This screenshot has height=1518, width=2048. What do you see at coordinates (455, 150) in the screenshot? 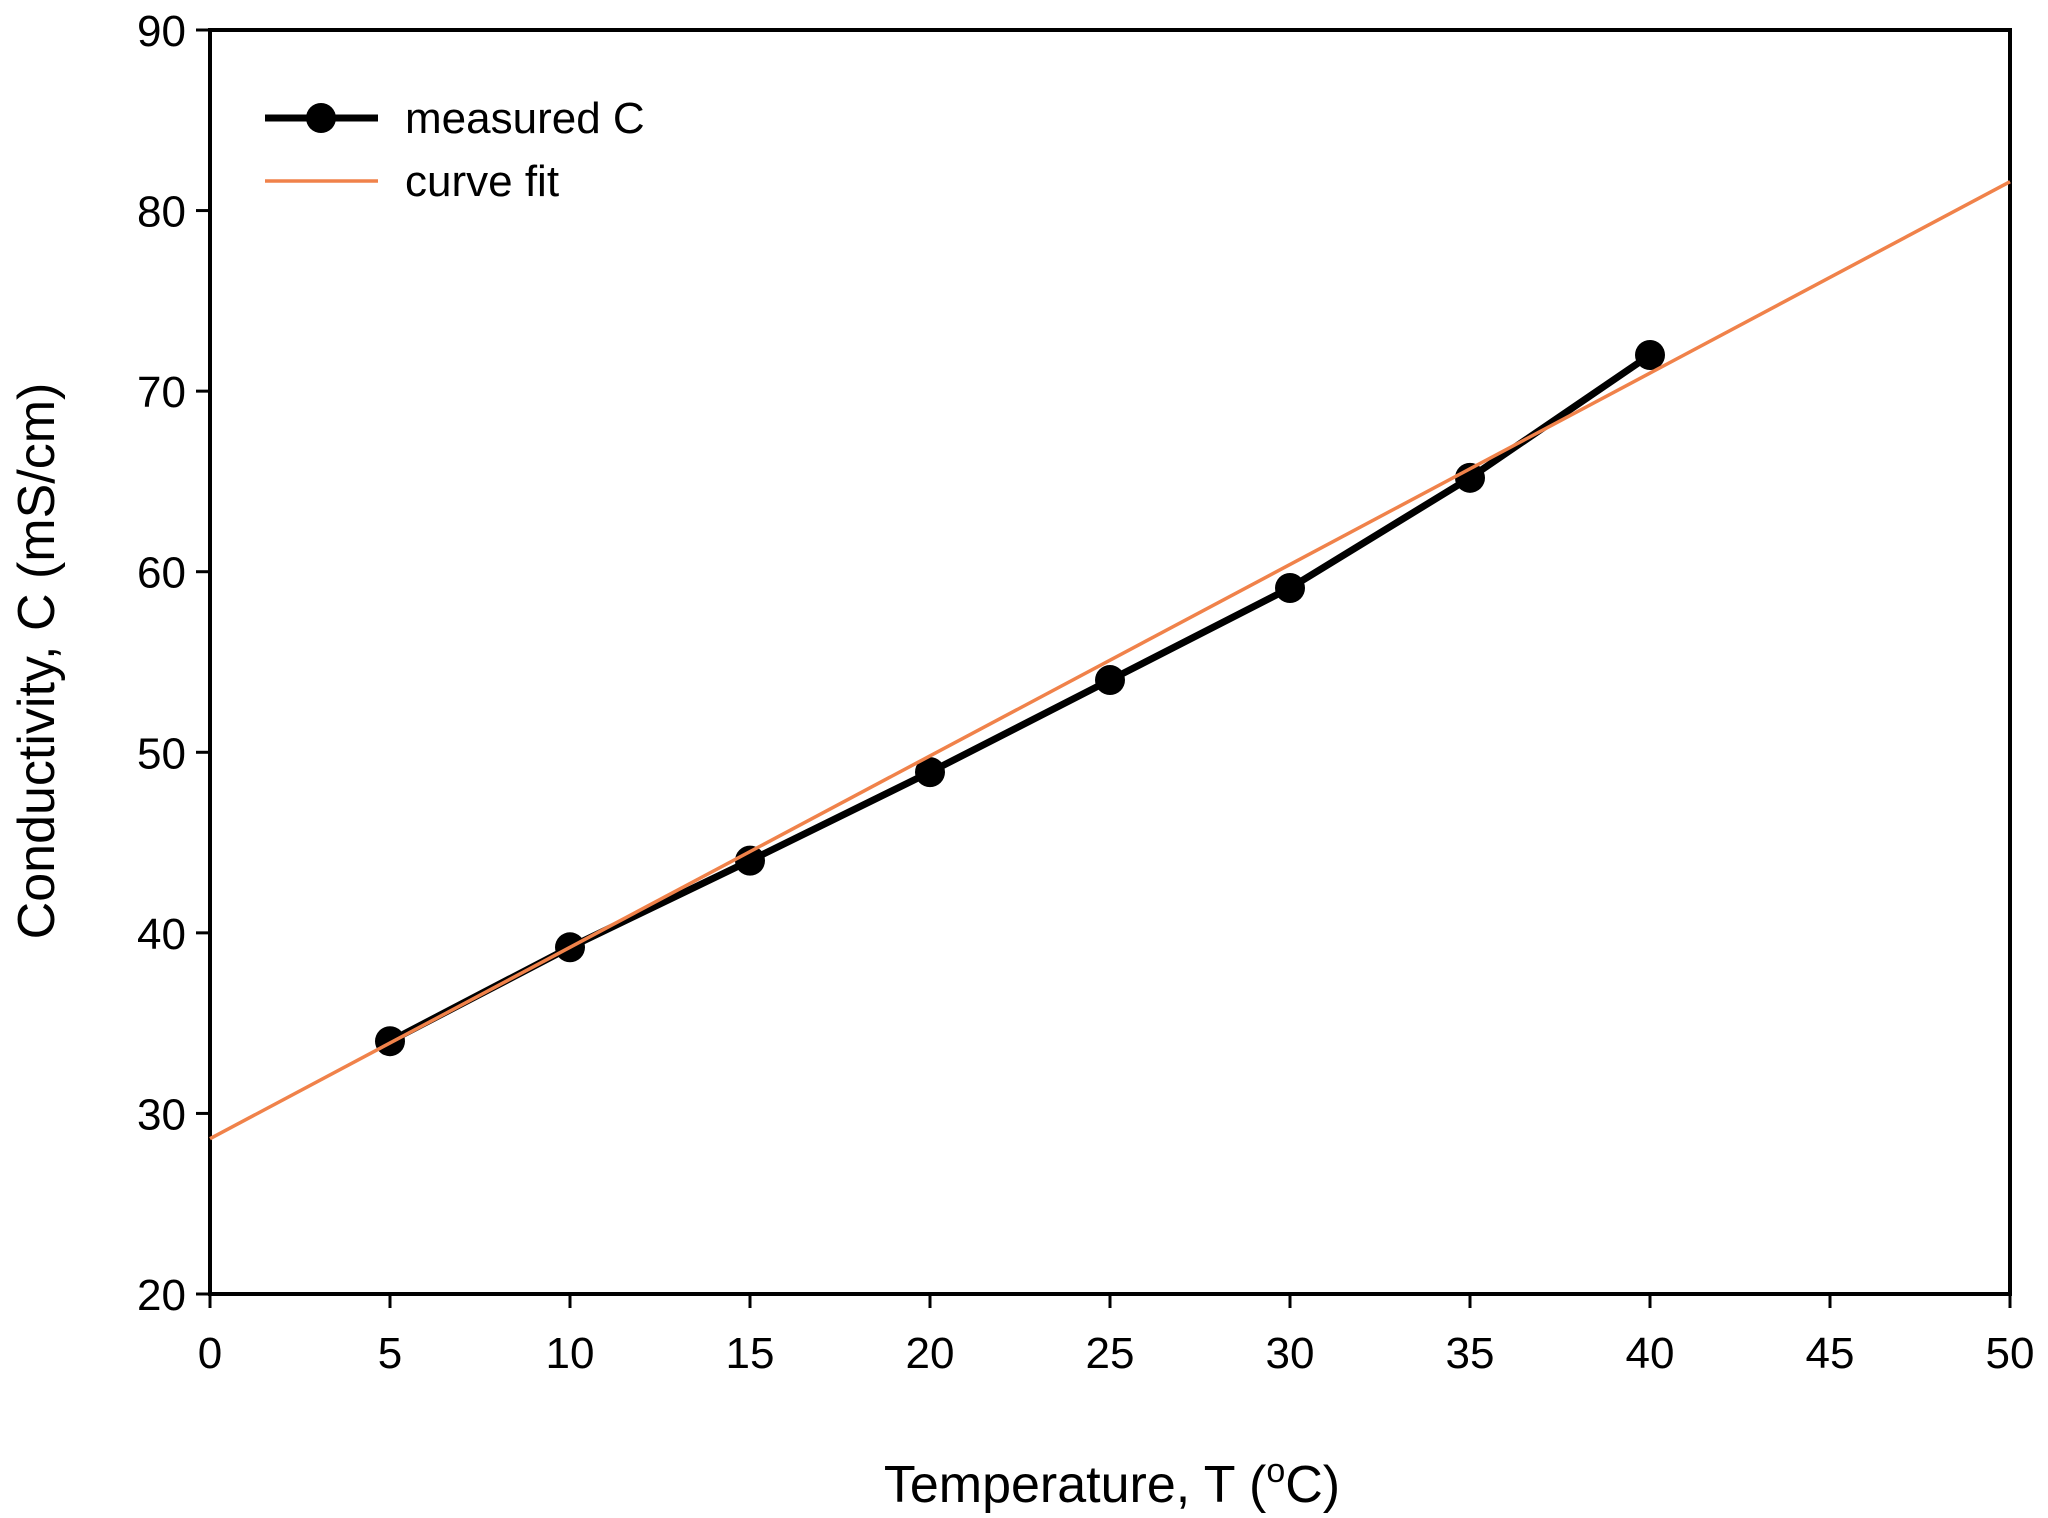
I see `legend: measured C curve fit` at bounding box center [455, 150].